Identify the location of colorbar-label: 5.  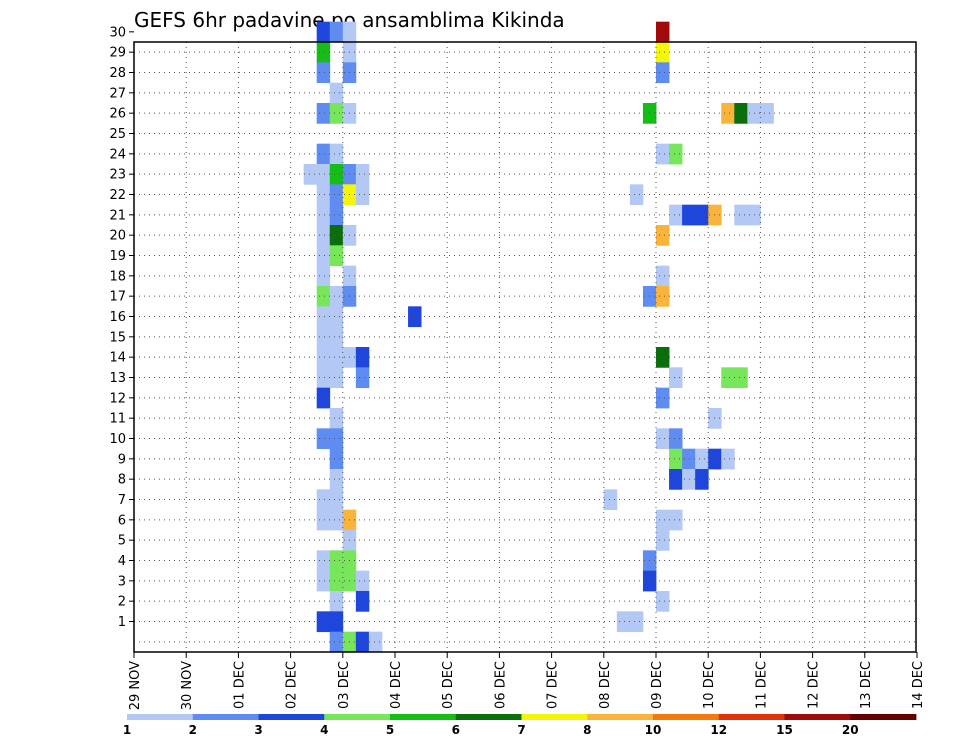
(390, 730).